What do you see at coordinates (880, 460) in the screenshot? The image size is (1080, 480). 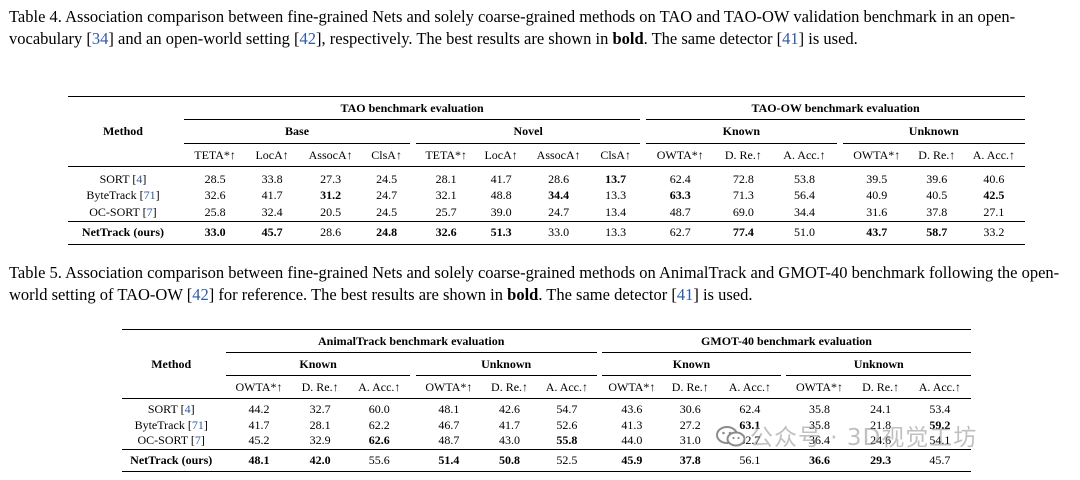 I see `table-cell: 29.3` at bounding box center [880, 460].